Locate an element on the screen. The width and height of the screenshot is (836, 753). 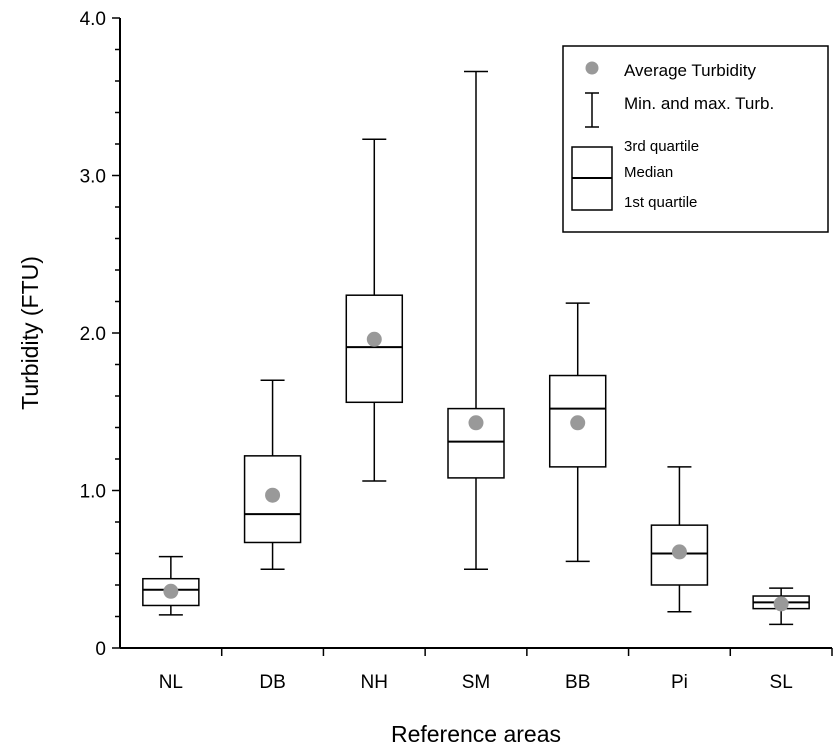
box-bb is located at coordinates (577, 432).